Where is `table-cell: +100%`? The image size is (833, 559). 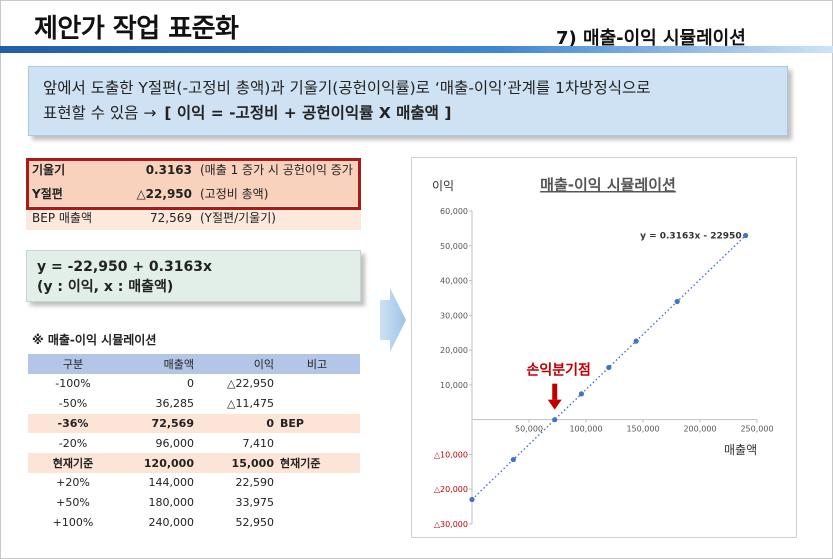
table-cell: +100% is located at coordinates (73, 522).